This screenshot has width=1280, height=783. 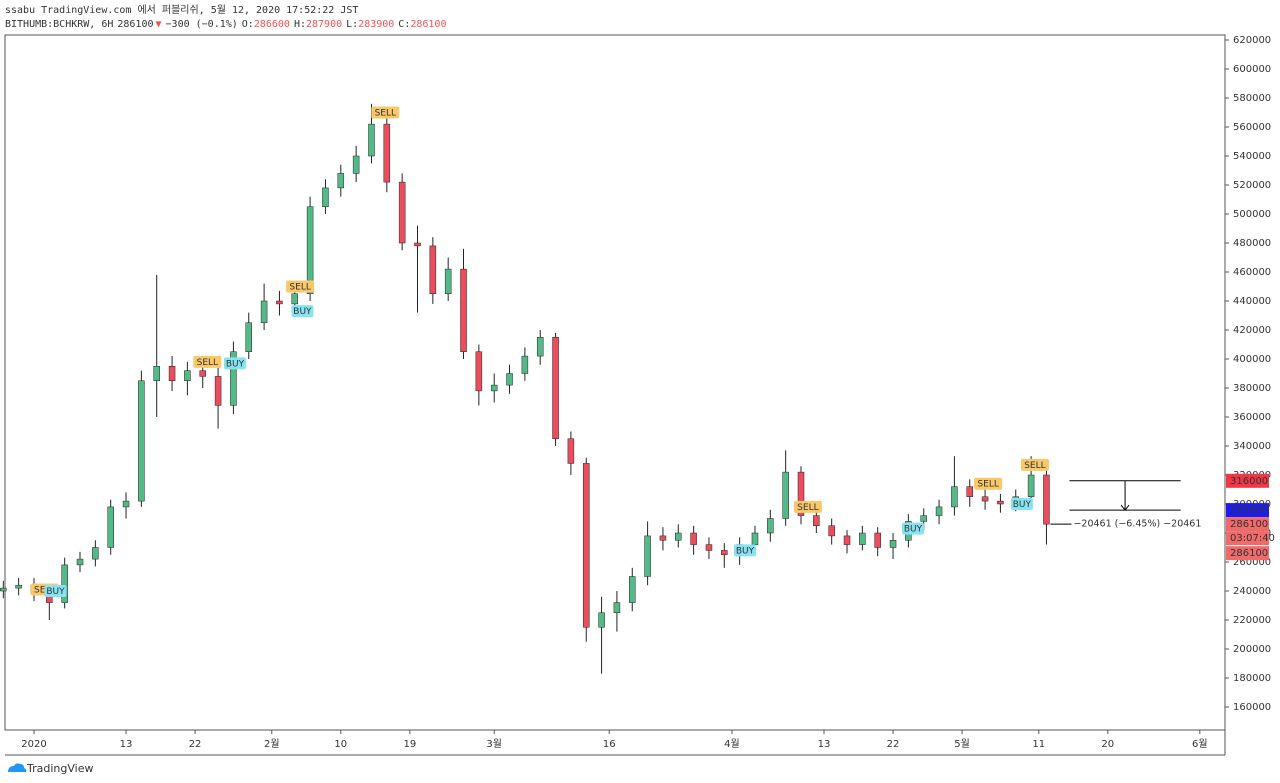 What do you see at coordinates (1252, 417) in the screenshot?
I see `y-tick-label: 360000` at bounding box center [1252, 417].